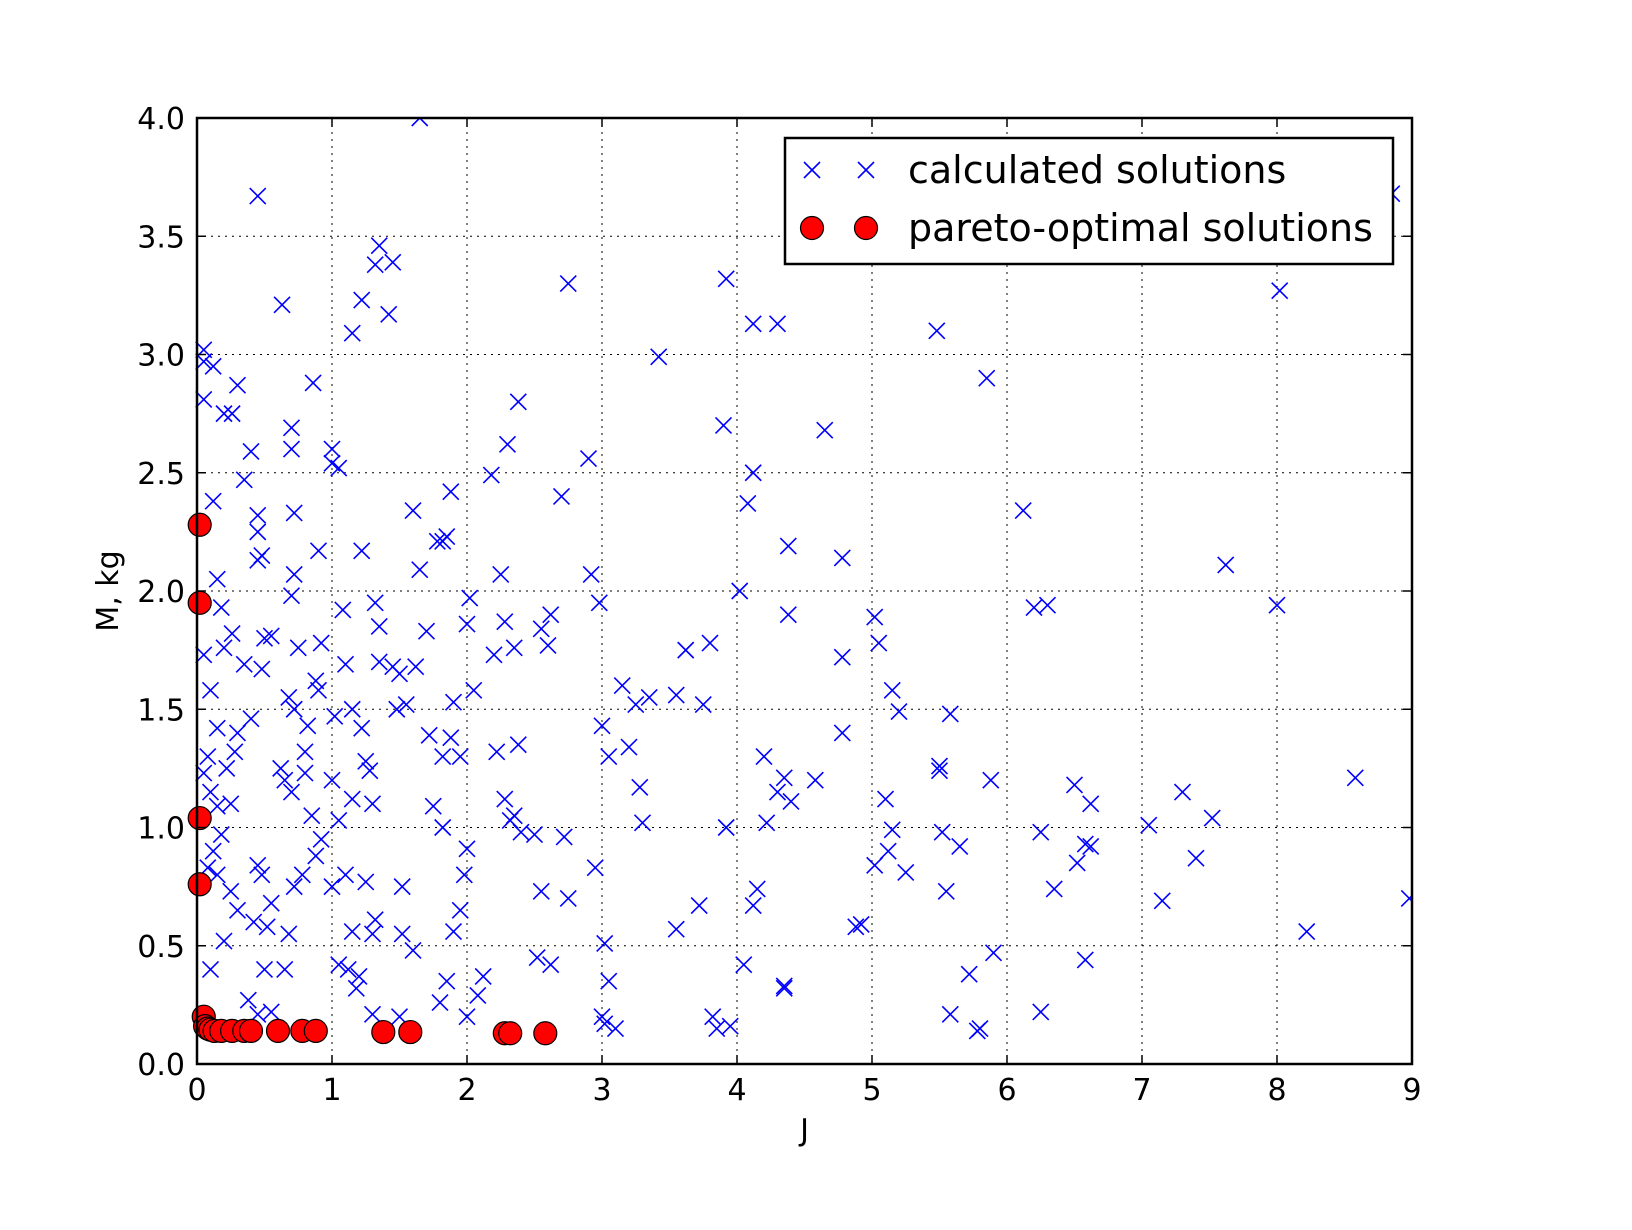 The image size is (1632, 1230). I want to click on y-tick-label: 1.0, so click(161, 829).